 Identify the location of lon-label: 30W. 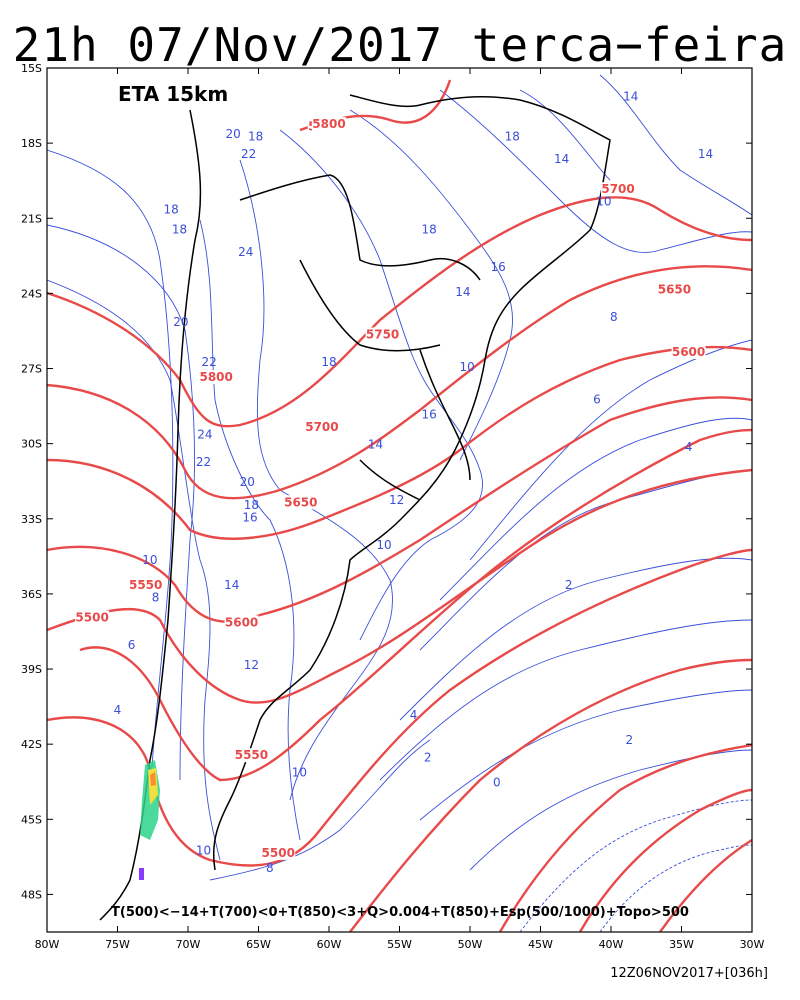
(752, 944).